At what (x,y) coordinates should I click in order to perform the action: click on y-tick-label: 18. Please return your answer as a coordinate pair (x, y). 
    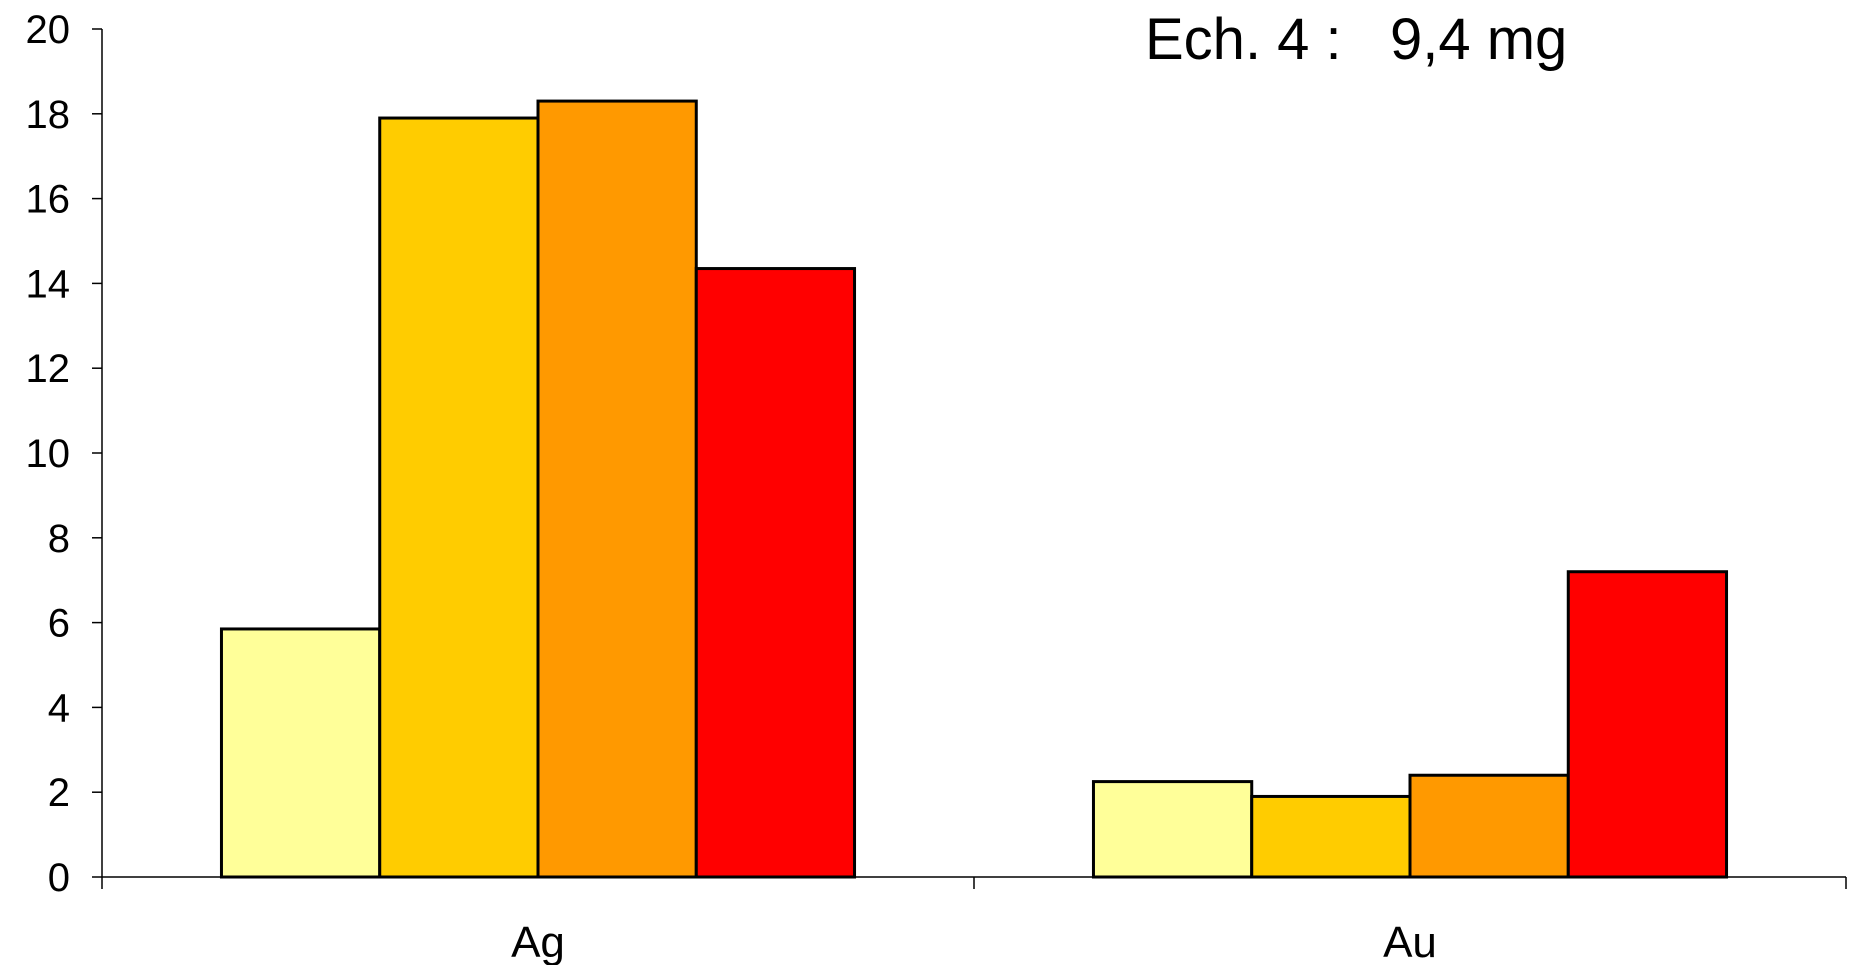
    Looking at the image, I should click on (48, 115).